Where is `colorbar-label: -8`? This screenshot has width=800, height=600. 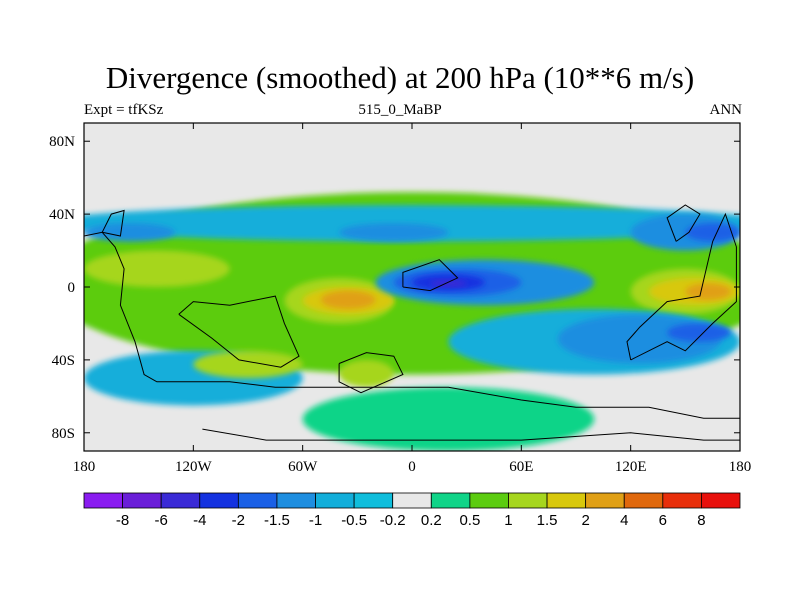
colorbar-label: -8 is located at coordinates (122, 520).